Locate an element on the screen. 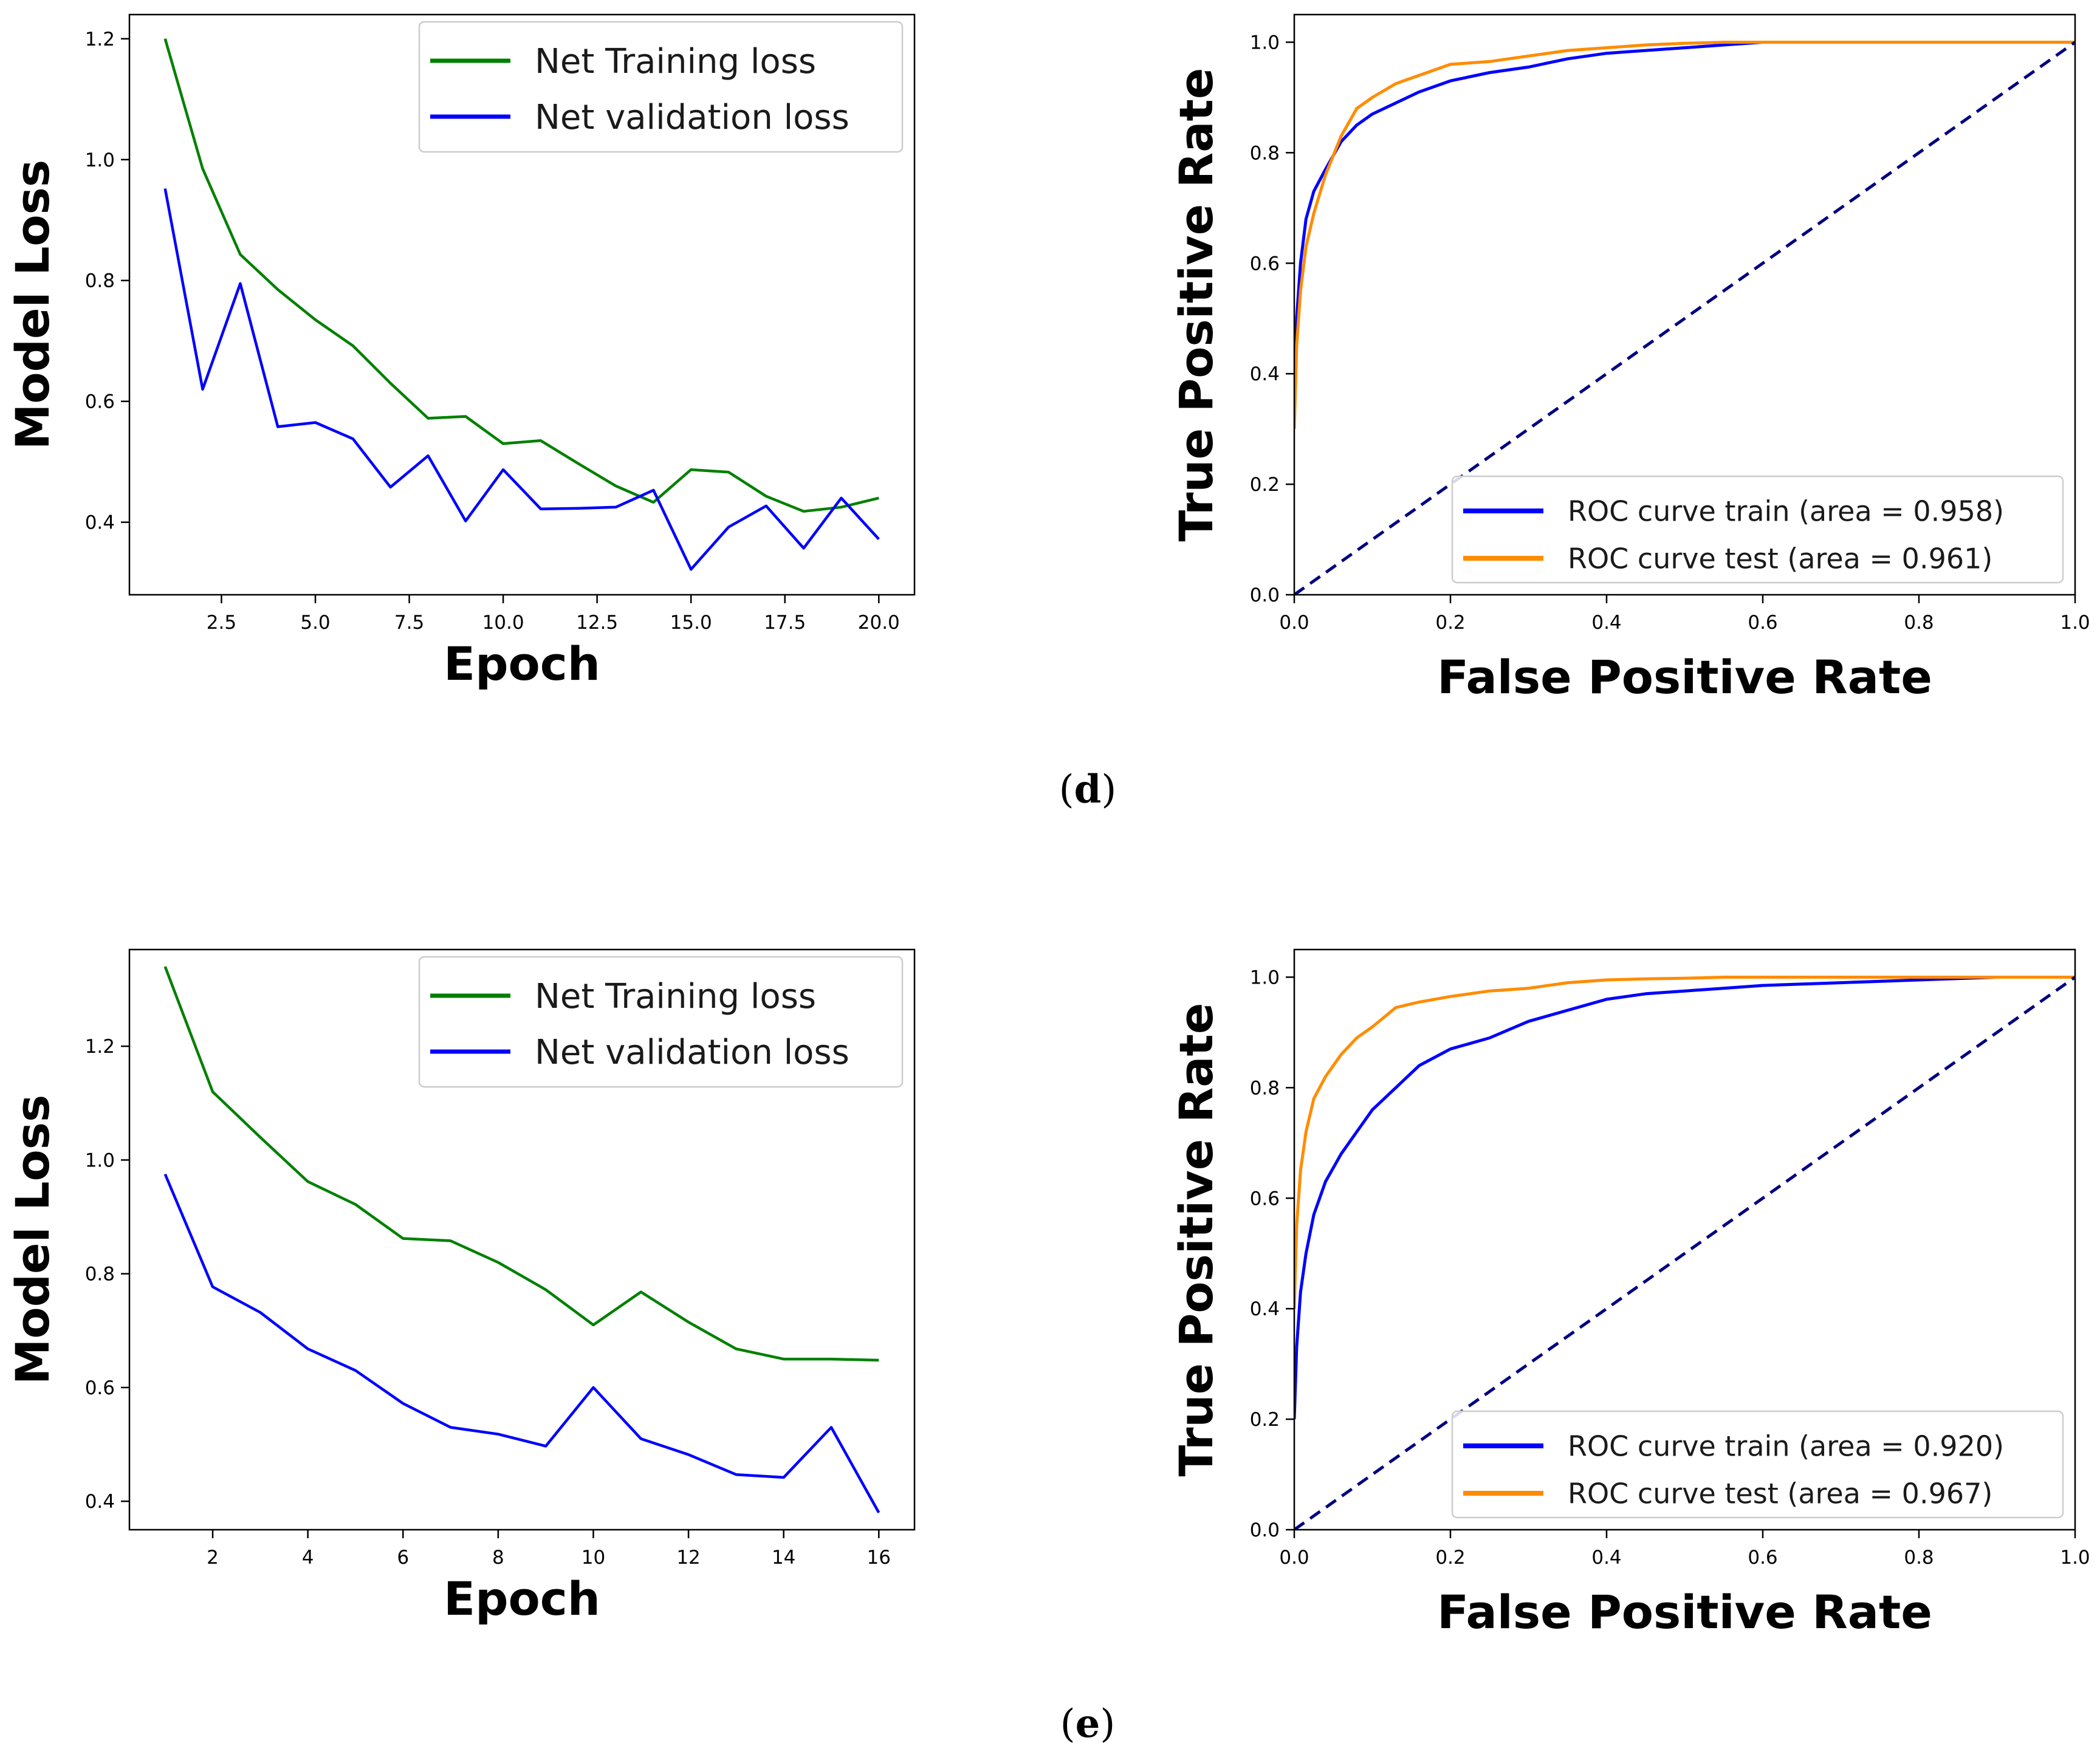 This screenshot has width=2100, height=1763. panel-d-loss-ytick-label: 1.0 is located at coordinates (100, 160).